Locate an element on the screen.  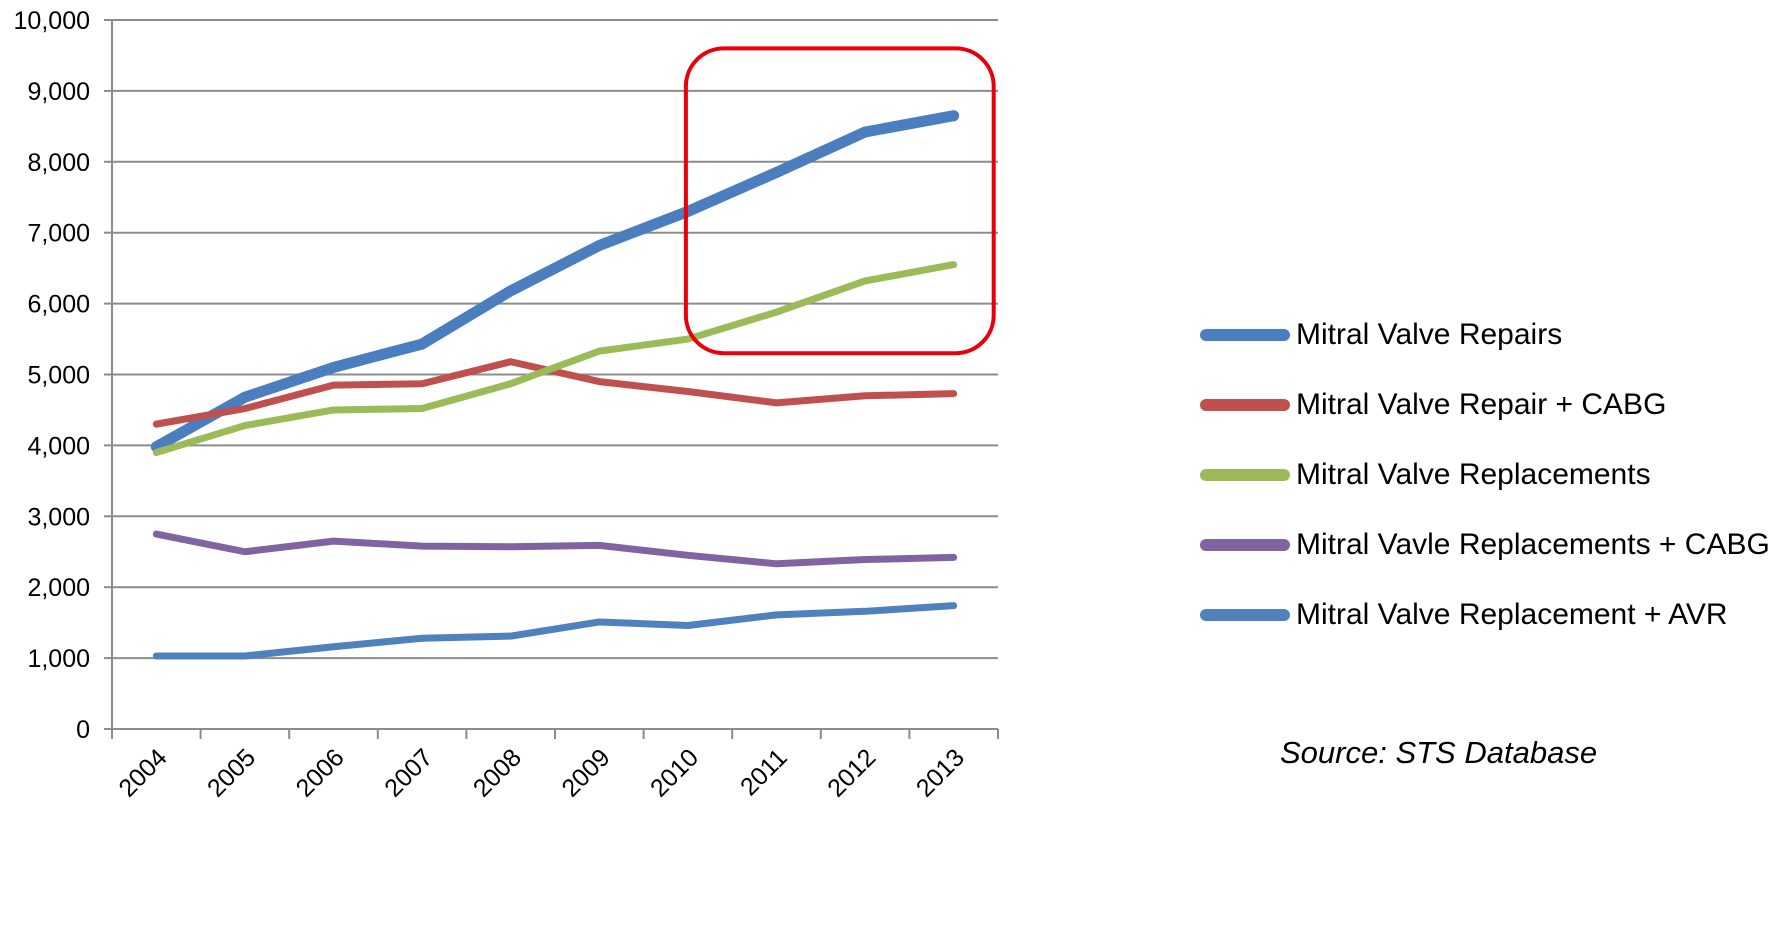
legend-swatch-replacements is located at coordinates (1245, 475).